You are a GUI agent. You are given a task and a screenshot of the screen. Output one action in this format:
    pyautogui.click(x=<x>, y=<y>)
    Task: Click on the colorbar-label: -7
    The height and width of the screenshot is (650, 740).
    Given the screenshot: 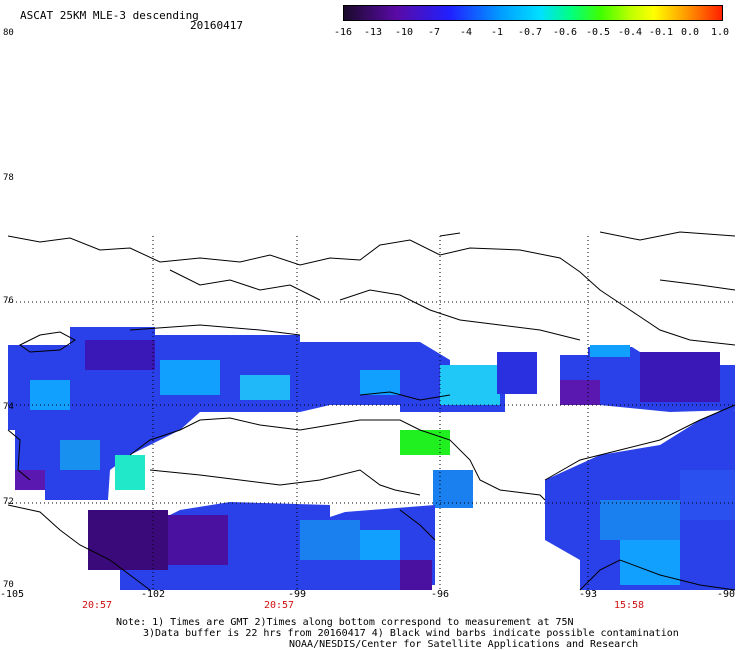 What is the action you would take?
    pyautogui.click(x=434, y=32)
    